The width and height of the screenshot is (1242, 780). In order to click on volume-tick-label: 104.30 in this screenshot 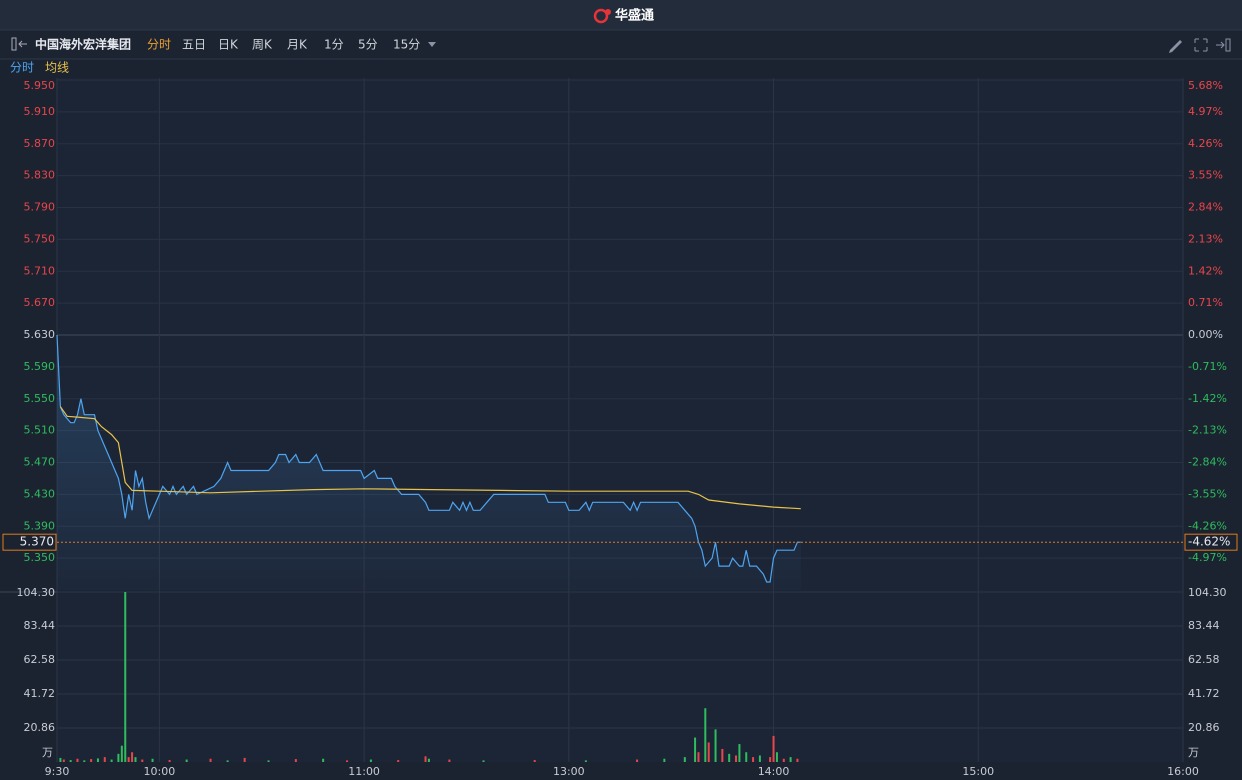, I will do `click(1207, 592)`.